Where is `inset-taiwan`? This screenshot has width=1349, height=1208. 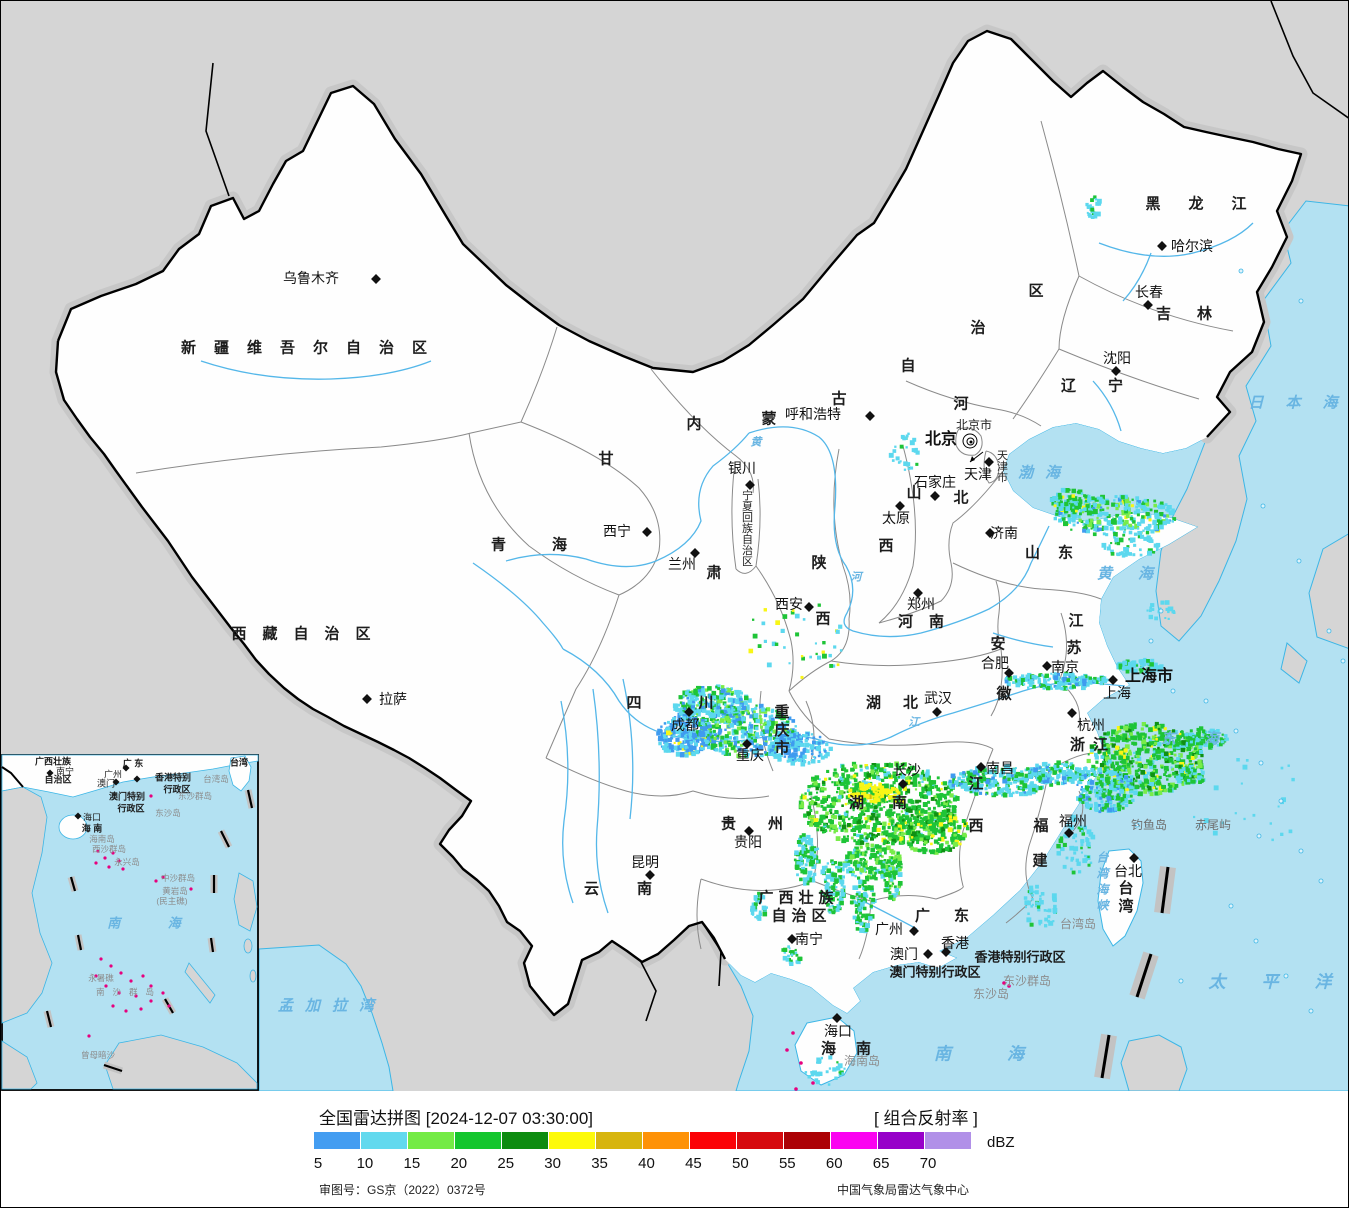 inset-taiwan is located at coordinates (240, 773).